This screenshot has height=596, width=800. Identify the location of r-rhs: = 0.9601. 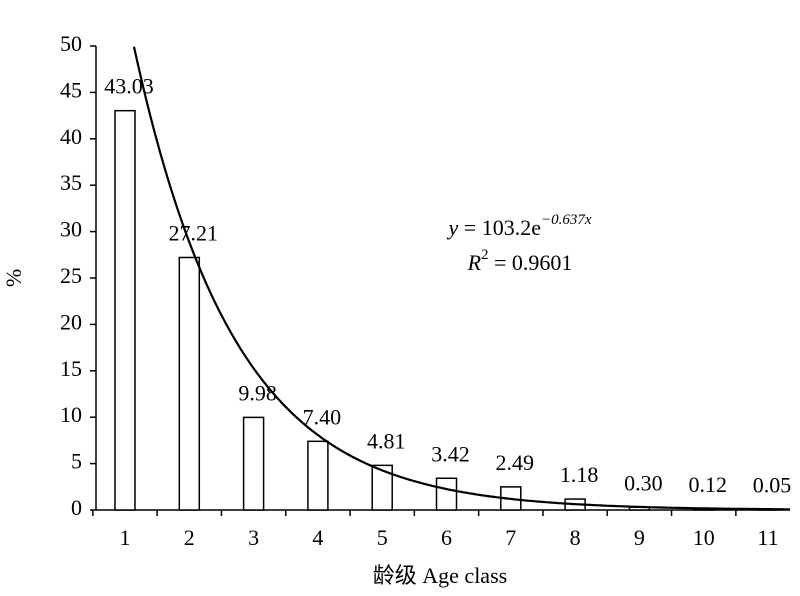
(531, 262).